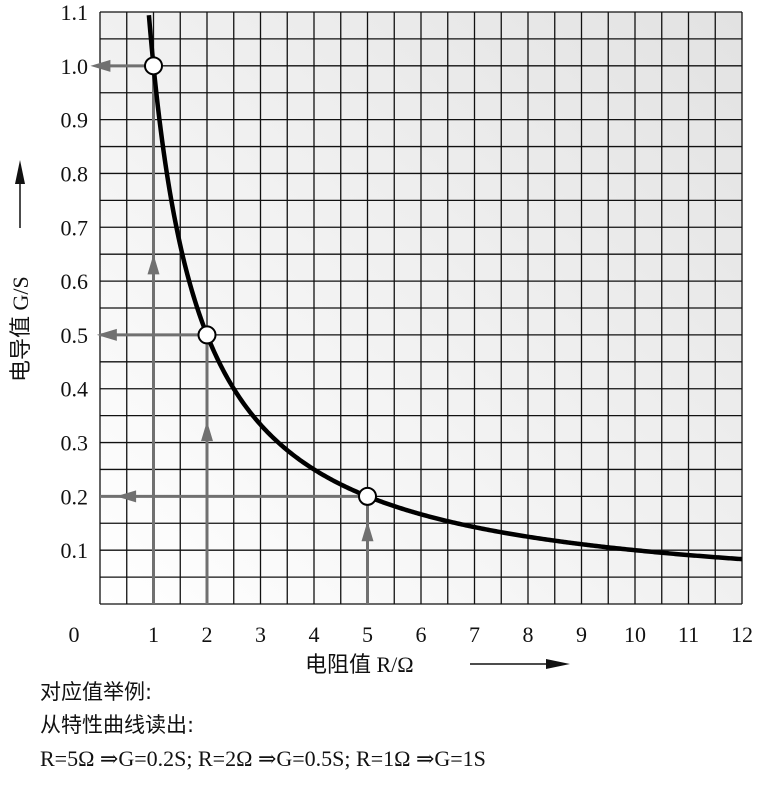 Image resolution: width=758 pixels, height=785 pixels. What do you see at coordinates (260, 634) in the screenshot?
I see `x-tick-label: 3` at bounding box center [260, 634].